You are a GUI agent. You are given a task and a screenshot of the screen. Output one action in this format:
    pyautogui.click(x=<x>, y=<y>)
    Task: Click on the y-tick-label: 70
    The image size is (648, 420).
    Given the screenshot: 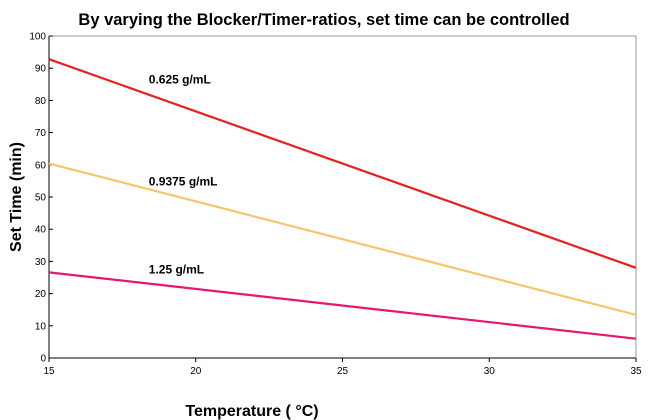 What is the action you would take?
    pyautogui.click(x=41, y=133)
    